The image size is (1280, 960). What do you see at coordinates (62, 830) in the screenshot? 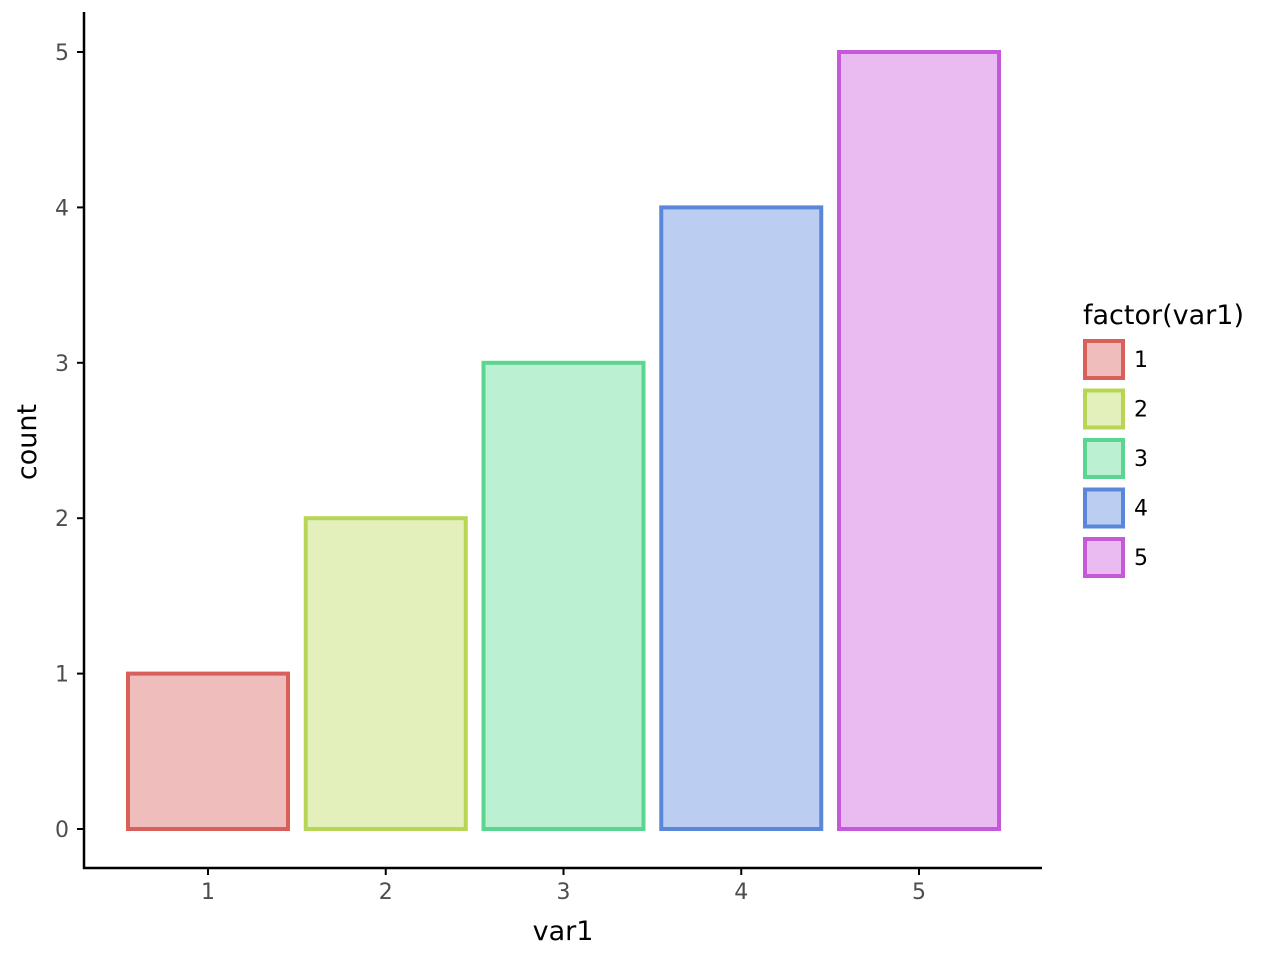
I see `y-tick-label: 0` at bounding box center [62, 830].